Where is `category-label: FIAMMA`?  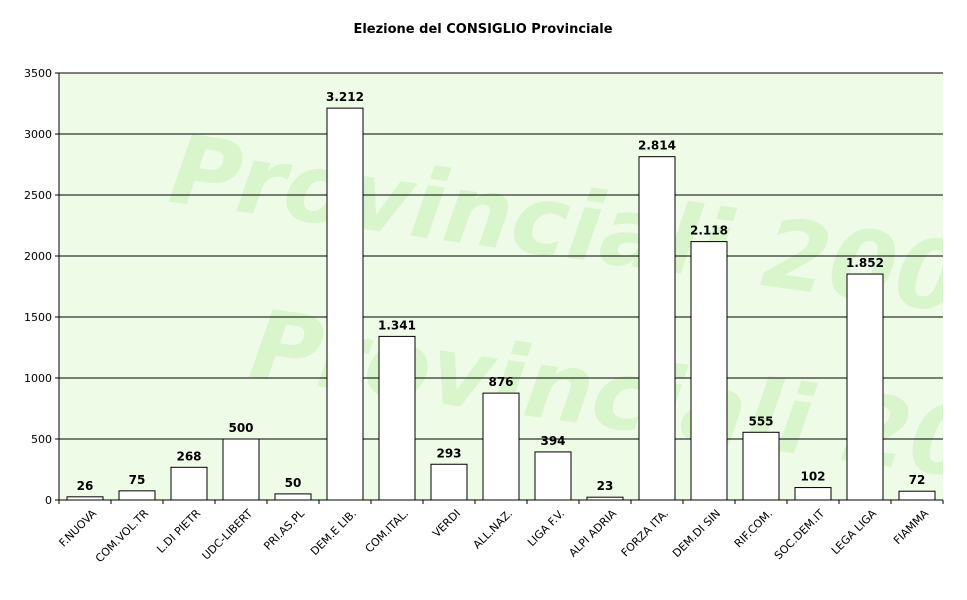
category-label: FIAMMA is located at coordinates (911, 527).